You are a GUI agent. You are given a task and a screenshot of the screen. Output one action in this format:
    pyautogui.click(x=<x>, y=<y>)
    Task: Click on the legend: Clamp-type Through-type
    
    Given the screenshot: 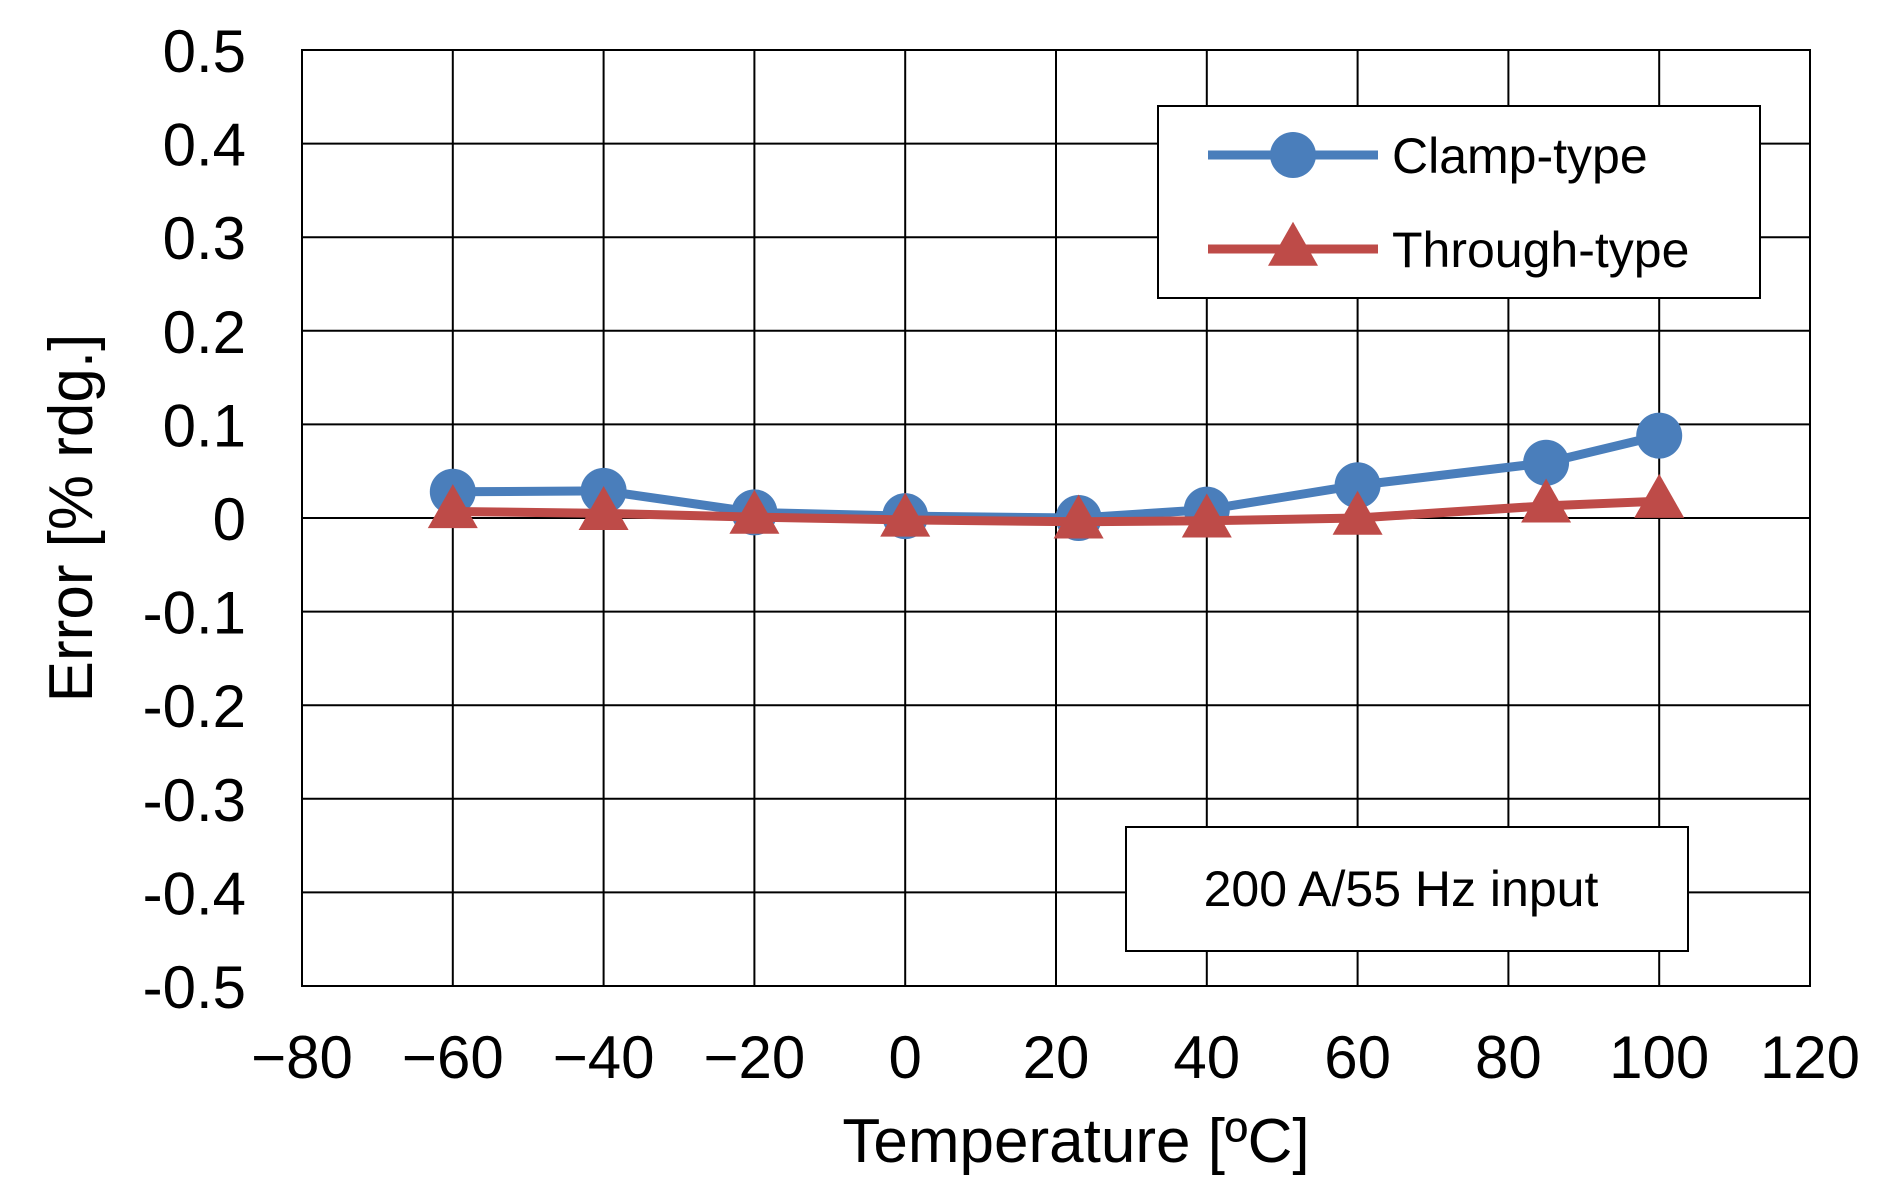 What is the action you would take?
    pyautogui.click(x=1459, y=202)
    